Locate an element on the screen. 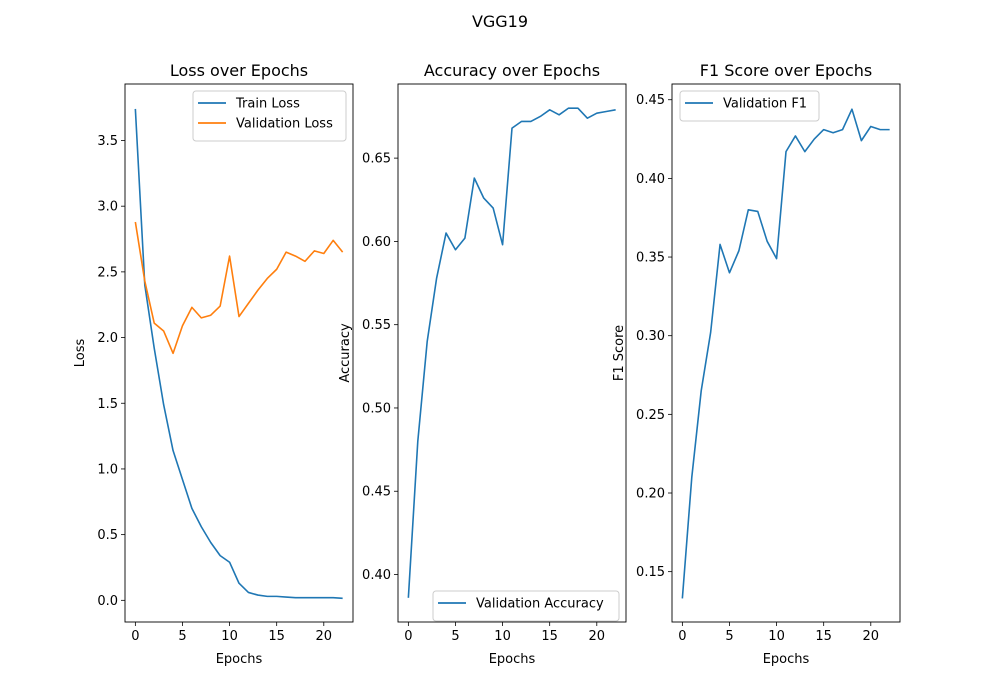 The width and height of the screenshot is (1000, 700). y-tick-label: 0.0 is located at coordinates (107, 601).